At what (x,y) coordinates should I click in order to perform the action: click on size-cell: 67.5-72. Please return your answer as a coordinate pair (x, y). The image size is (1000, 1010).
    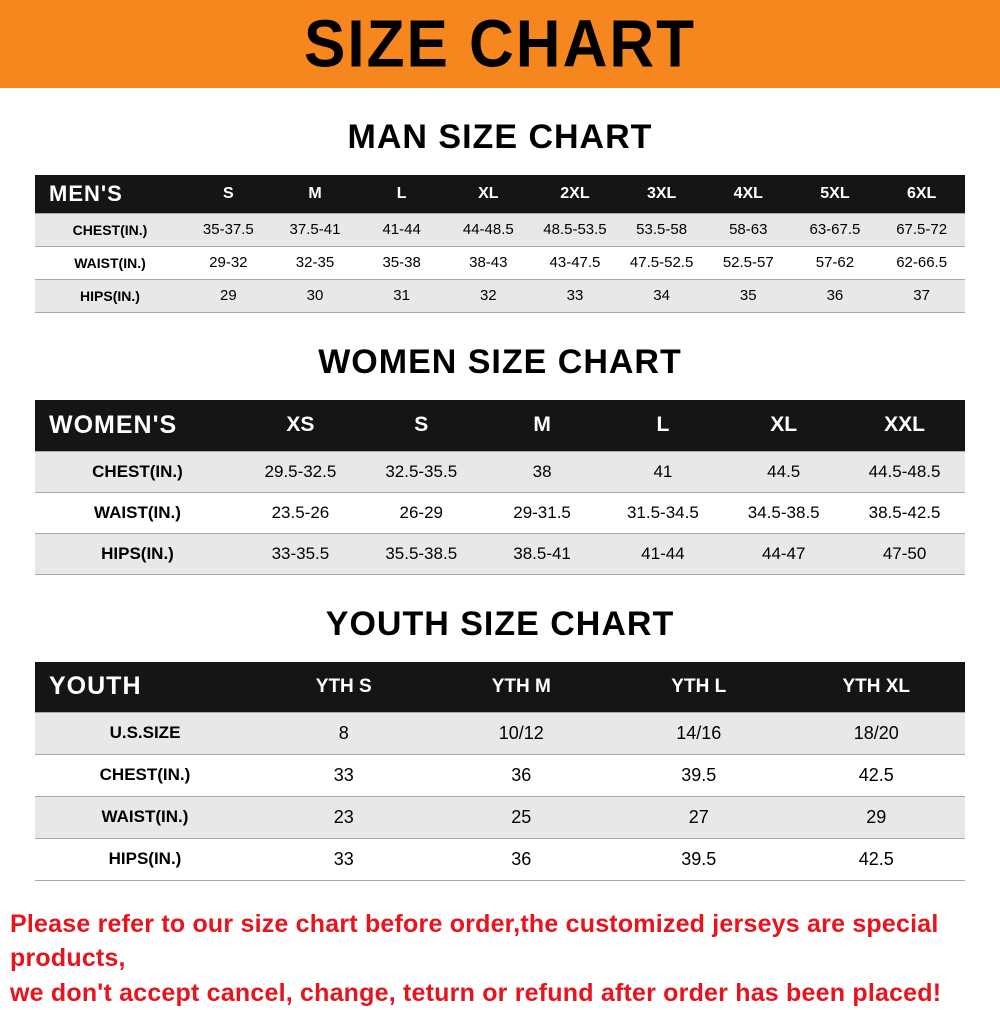
    Looking at the image, I should click on (921, 229).